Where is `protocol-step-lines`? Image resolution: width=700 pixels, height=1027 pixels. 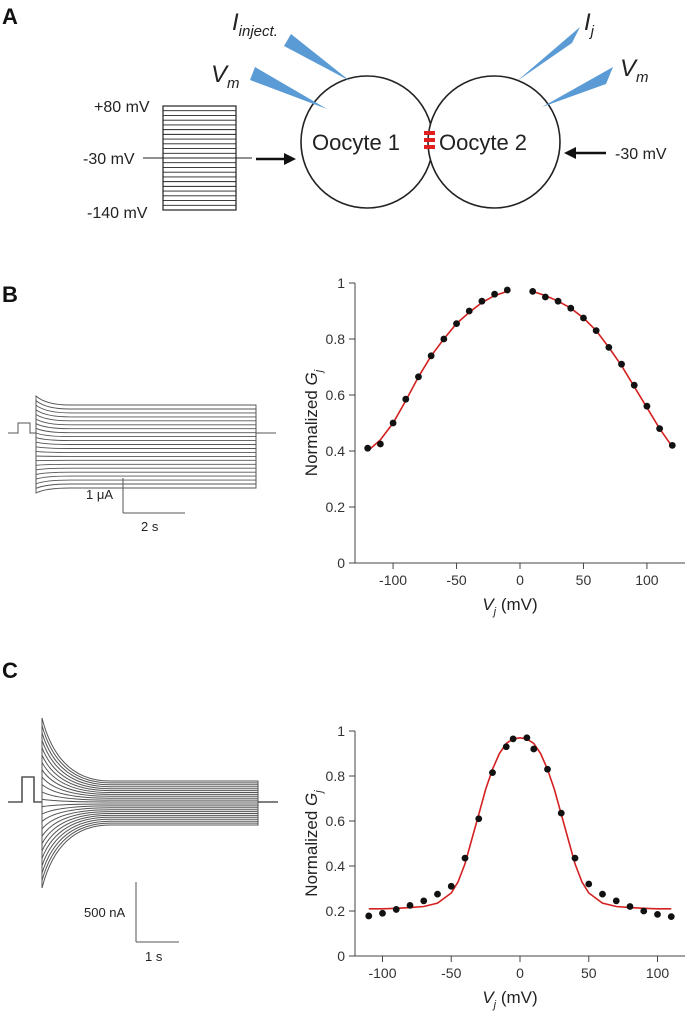
protocol-step-lines is located at coordinates (199, 158).